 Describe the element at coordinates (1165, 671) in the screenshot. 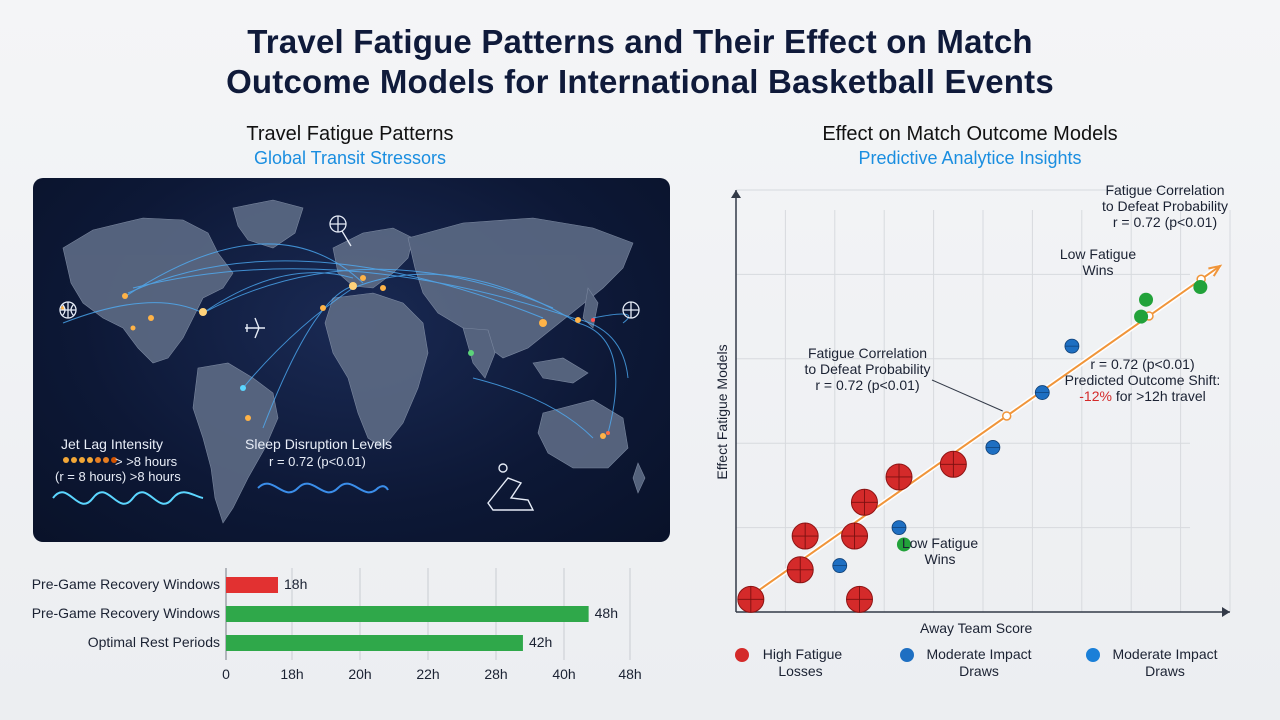

I see `legend-item-3-line-2: Draws` at that location.